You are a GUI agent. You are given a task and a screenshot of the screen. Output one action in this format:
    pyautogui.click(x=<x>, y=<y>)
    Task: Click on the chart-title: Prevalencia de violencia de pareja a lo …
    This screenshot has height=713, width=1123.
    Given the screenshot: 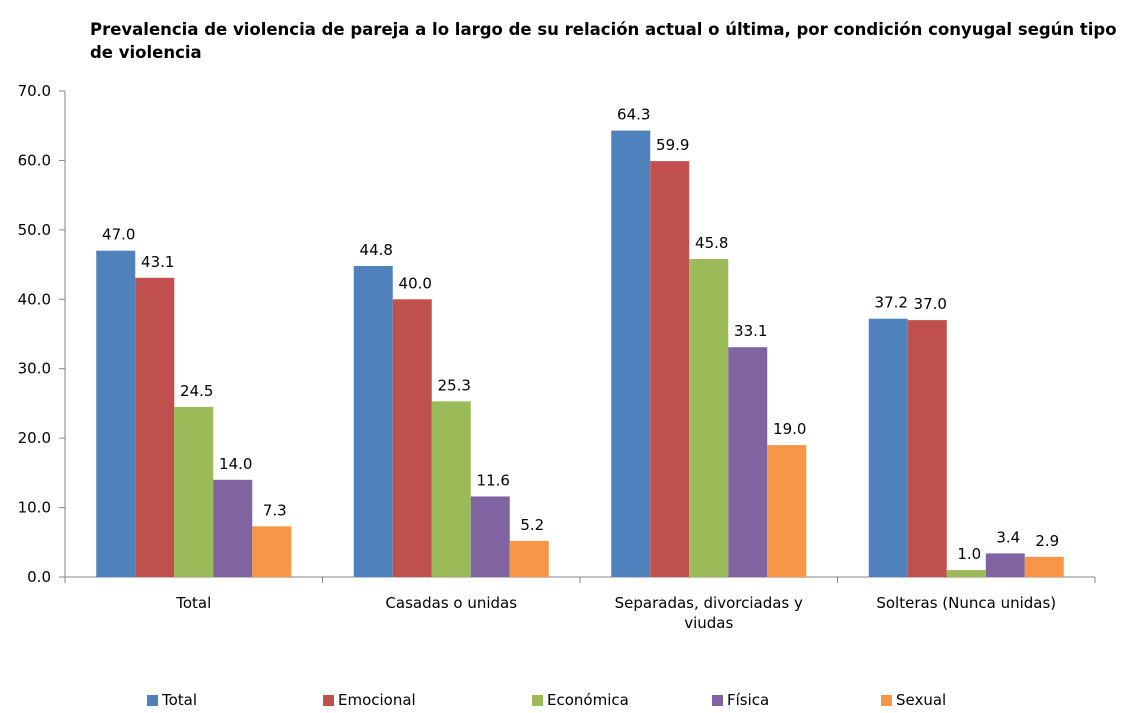 What is the action you would take?
    pyautogui.click(x=603, y=41)
    